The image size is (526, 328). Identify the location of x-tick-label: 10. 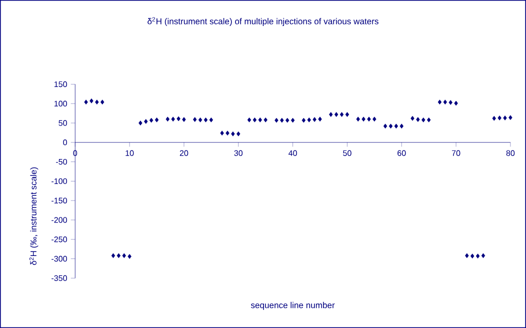
(130, 153).